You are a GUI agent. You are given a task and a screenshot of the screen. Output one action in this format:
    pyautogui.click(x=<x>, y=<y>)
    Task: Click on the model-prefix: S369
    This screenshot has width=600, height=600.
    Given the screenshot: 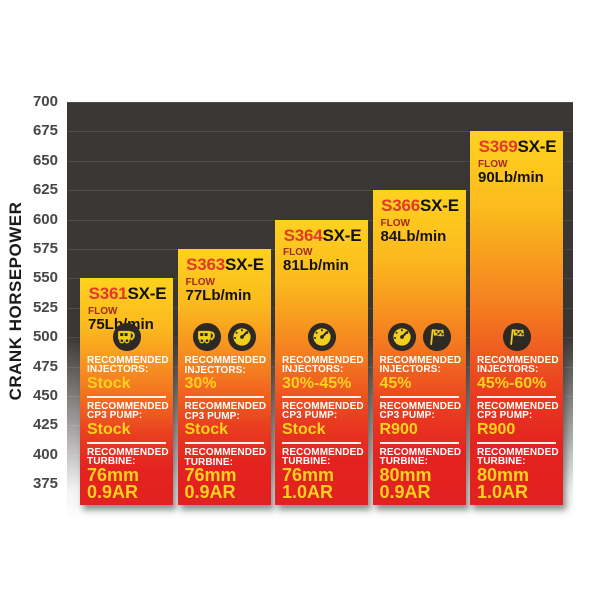 What is the action you would take?
    pyautogui.click(x=498, y=147)
    